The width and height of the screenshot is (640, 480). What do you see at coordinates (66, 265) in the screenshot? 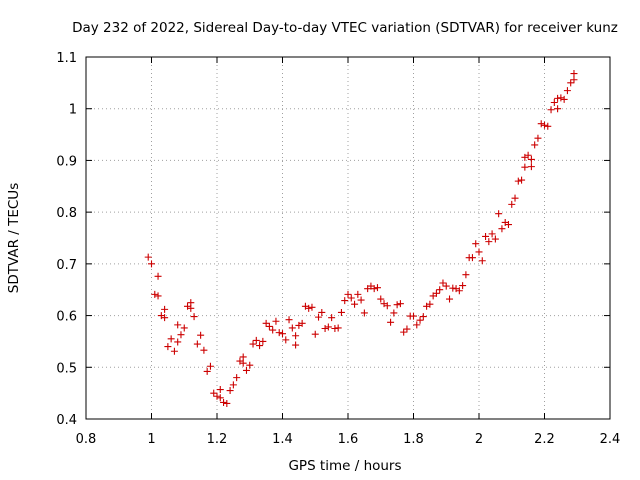
I see `y-tick-label: 0.7` at bounding box center [66, 265].